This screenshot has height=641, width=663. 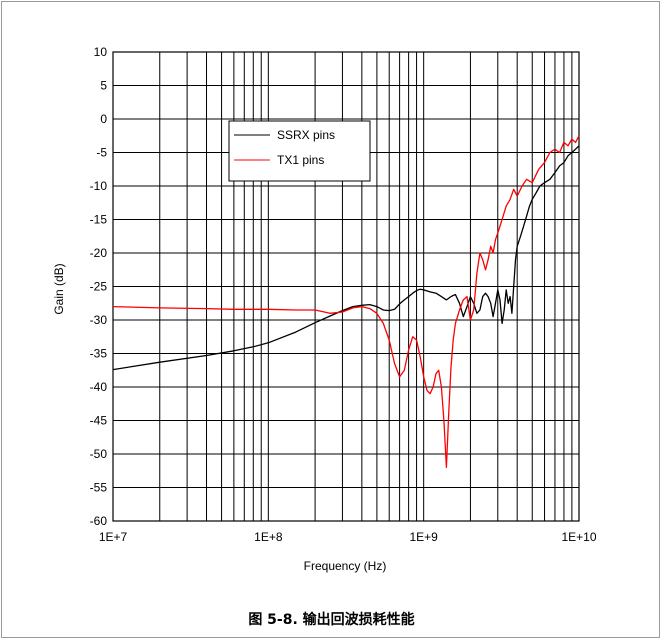 I want to click on legend-label-ssrx: SSRX pins, so click(x=306, y=135).